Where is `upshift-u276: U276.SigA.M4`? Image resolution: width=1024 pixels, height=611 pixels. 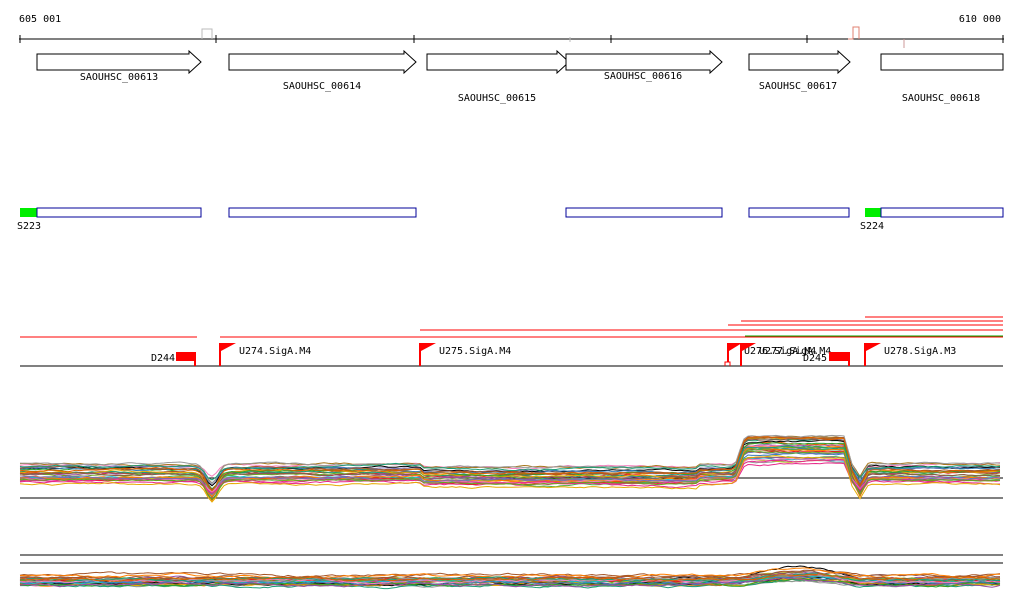 upshift-u276: U276.SigA.M4 is located at coordinates (770, 354).